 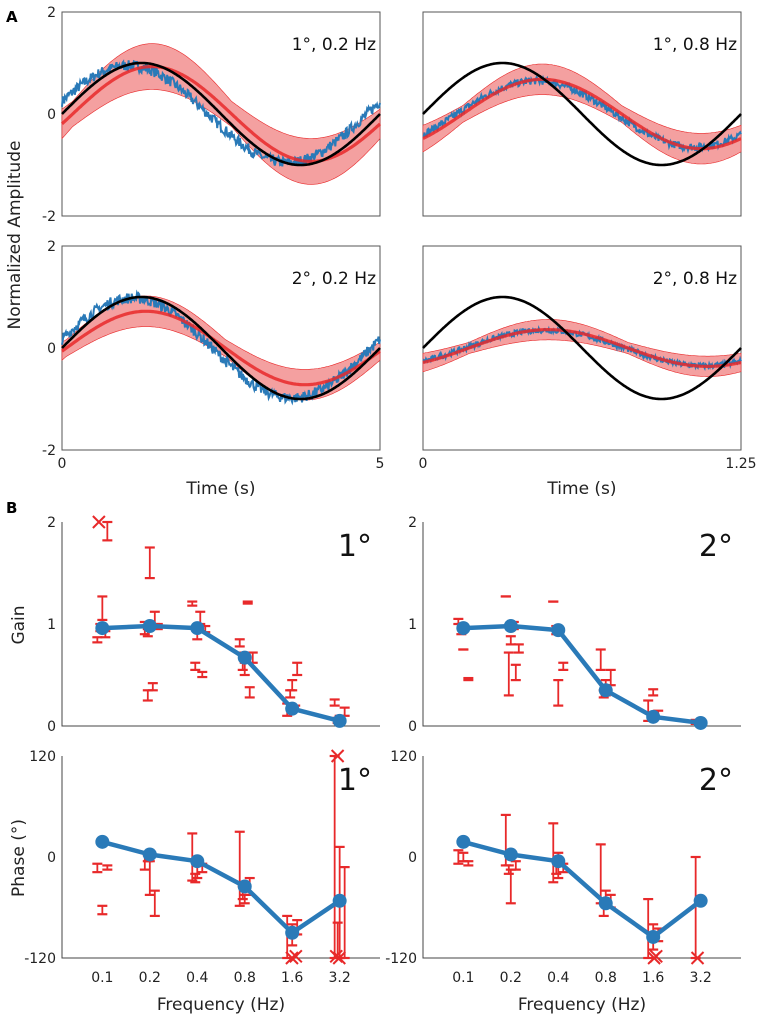 I want to click on x-tick-label: 5, so click(x=380, y=464).